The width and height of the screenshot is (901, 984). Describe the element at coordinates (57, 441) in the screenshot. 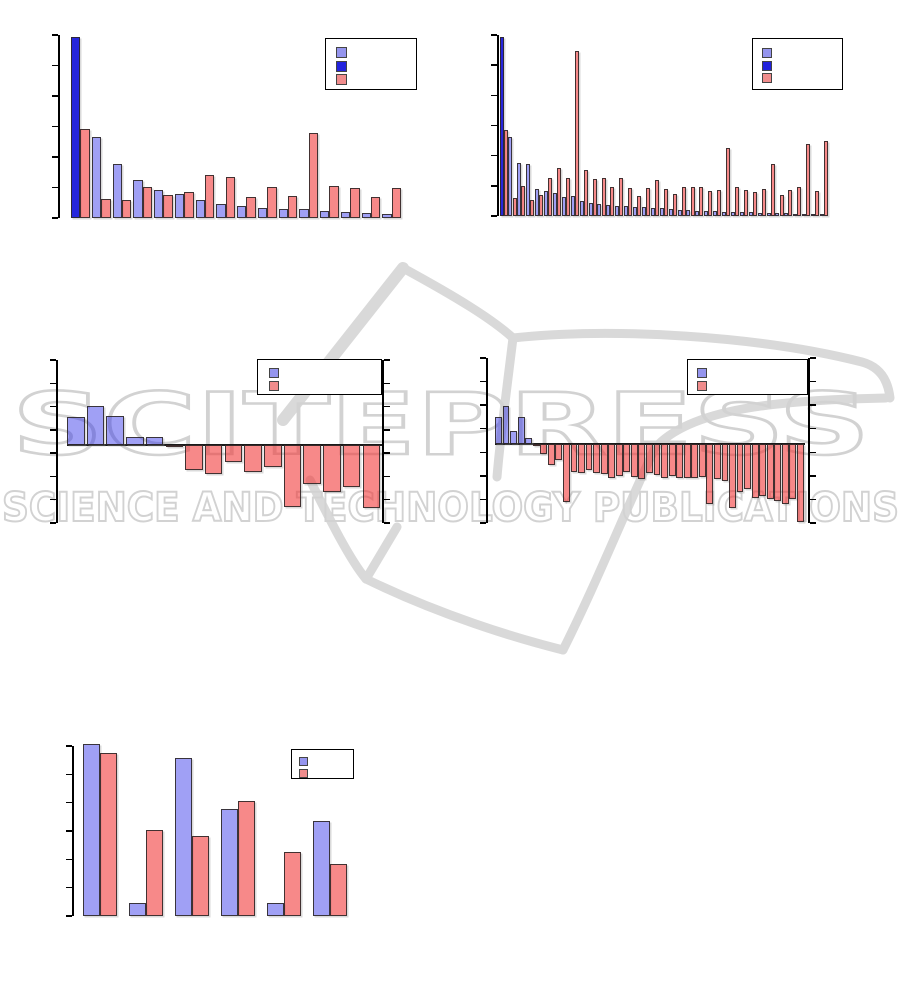

I see `y-axis` at that location.